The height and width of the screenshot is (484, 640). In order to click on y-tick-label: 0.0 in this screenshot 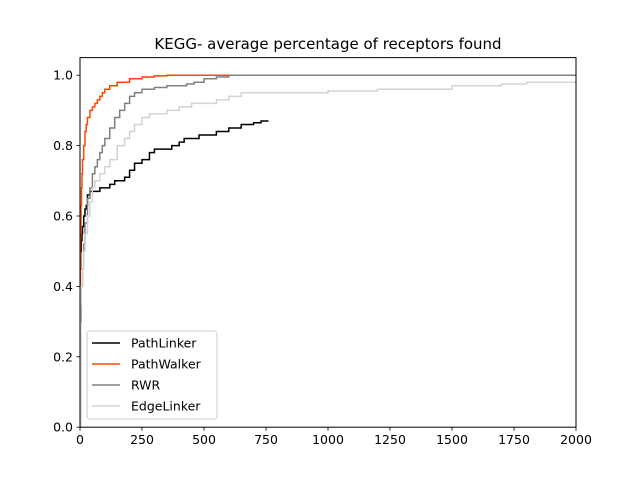, I will do `click(63, 427)`.